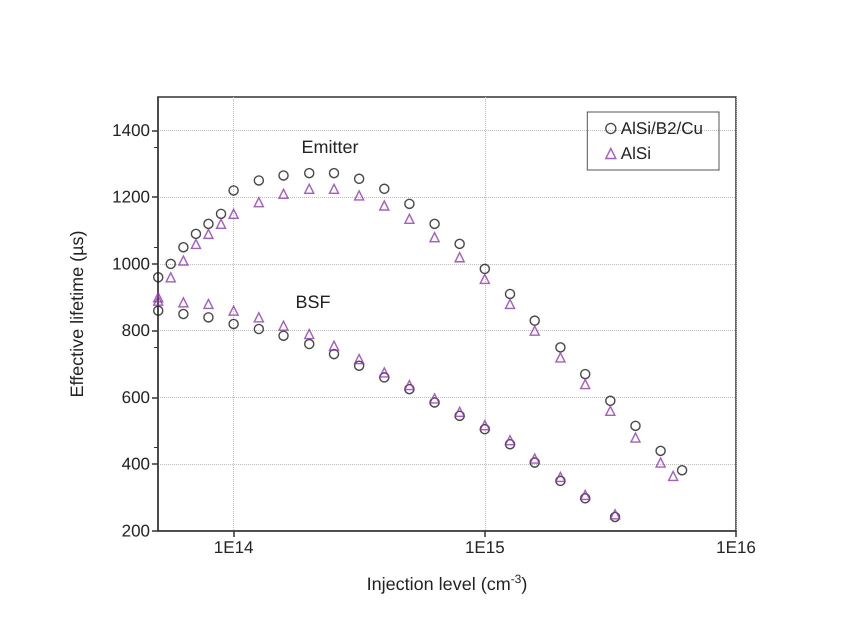  Describe the element at coordinates (330, 147) in the screenshot. I see `annotation: Emitter` at that location.